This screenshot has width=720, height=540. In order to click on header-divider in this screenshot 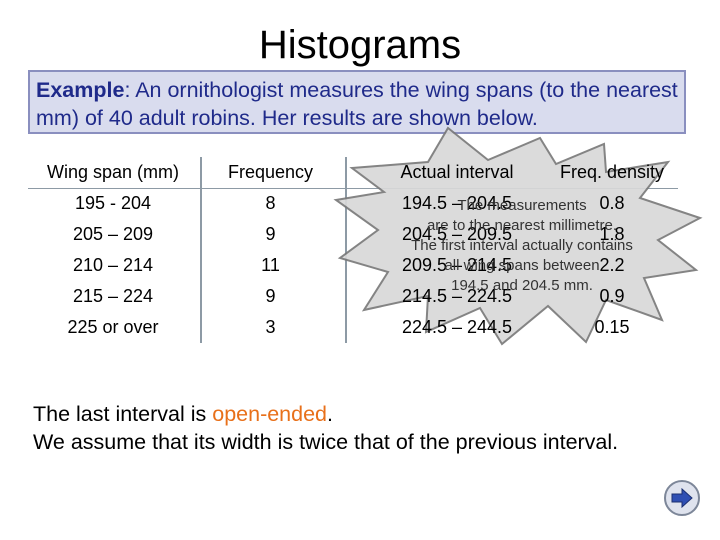, I will do `click(353, 188)`.